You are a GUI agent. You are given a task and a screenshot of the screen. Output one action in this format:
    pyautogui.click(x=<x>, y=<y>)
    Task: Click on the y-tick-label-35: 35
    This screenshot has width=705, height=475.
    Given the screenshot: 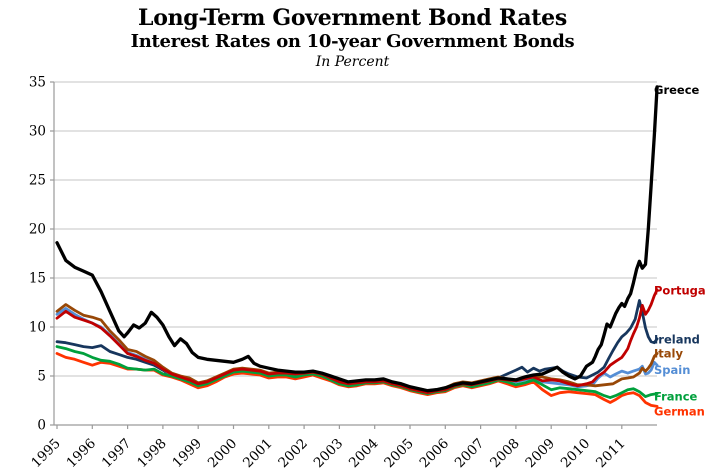 What is the action you would take?
    pyautogui.click(x=37, y=83)
    